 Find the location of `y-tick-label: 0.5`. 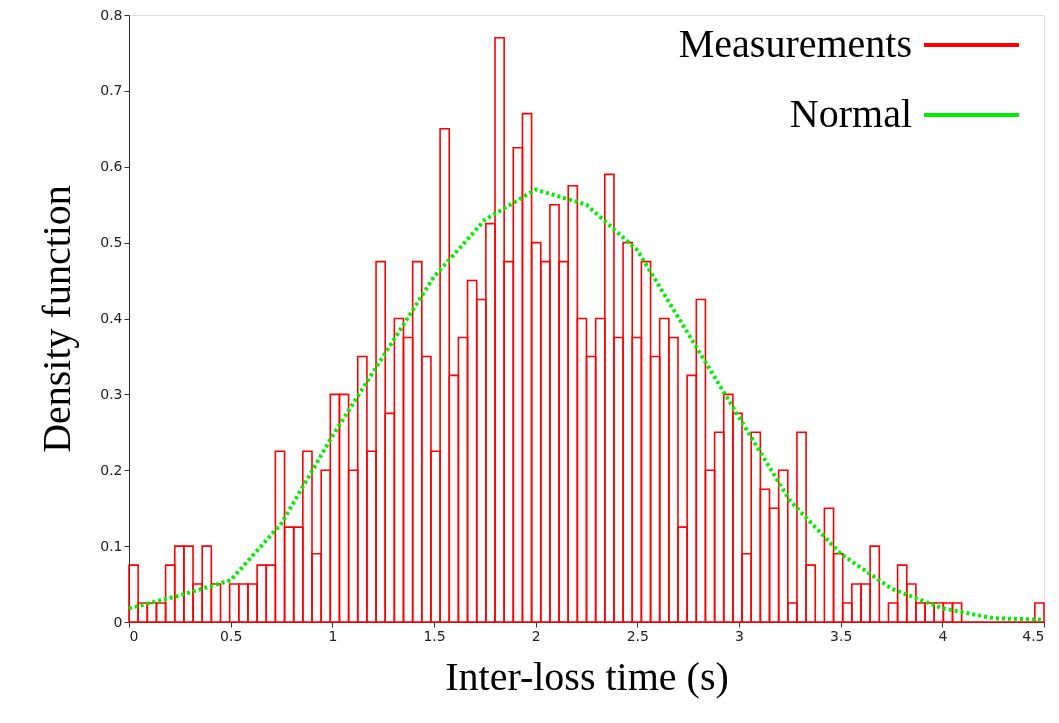

y-tick-label: 0.5 is located at coordinates (111, 242).